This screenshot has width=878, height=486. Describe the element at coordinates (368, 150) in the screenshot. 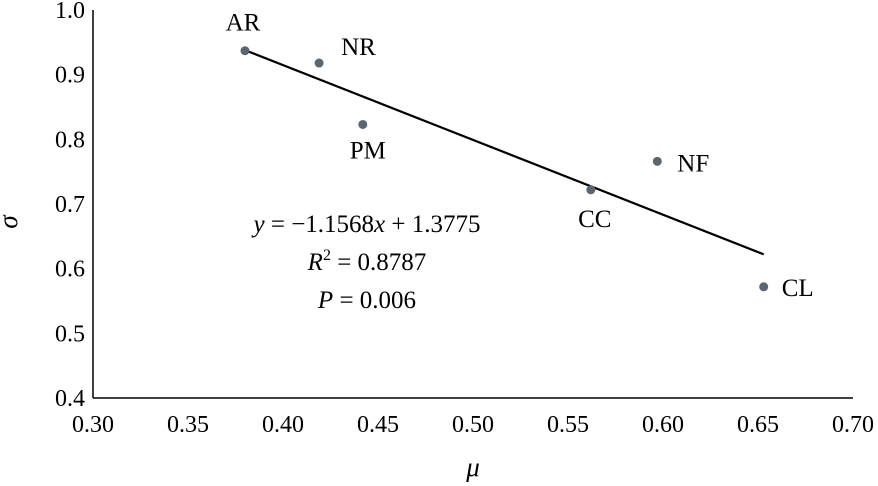

I see `point-label: PM` at that location.